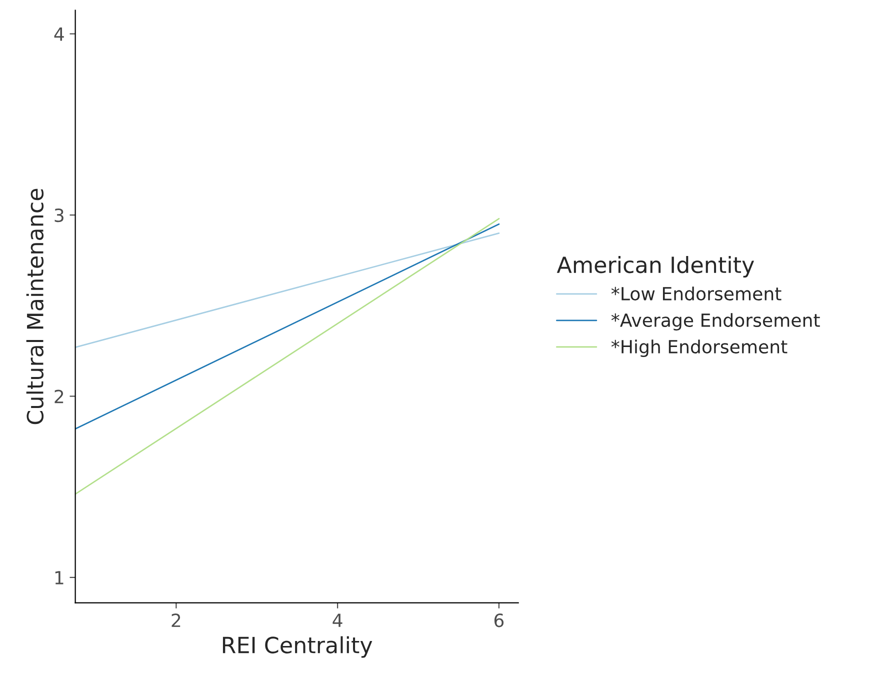 This screenshot has width=886, height=685. I want to click on y-tick-label: 1, so click(59, 577).